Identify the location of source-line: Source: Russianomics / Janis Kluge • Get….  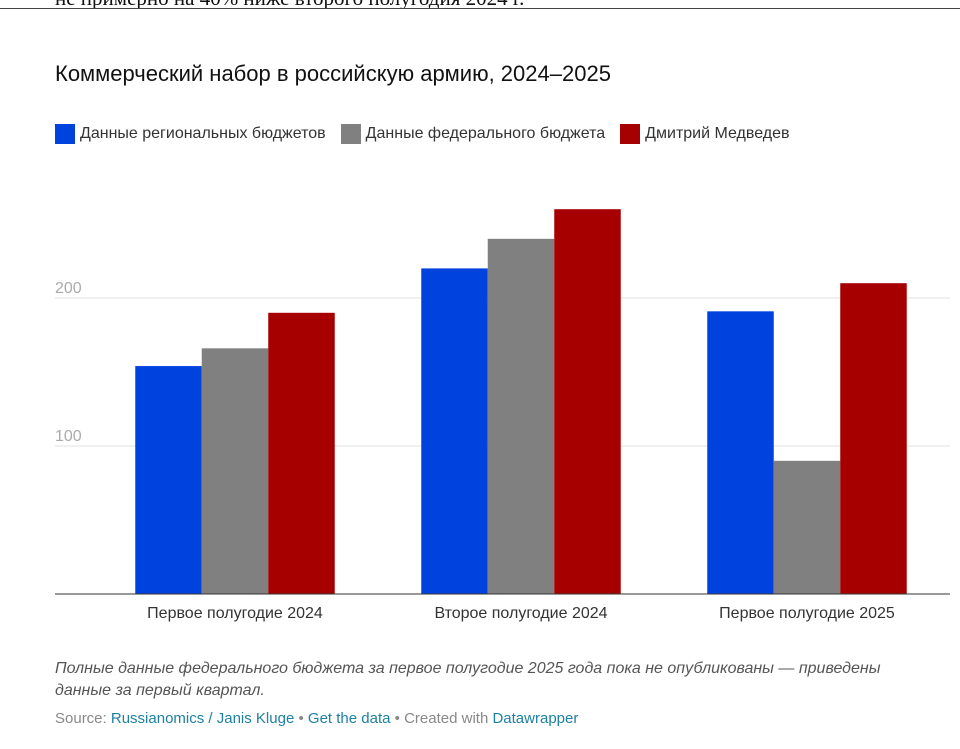
(316, 718).